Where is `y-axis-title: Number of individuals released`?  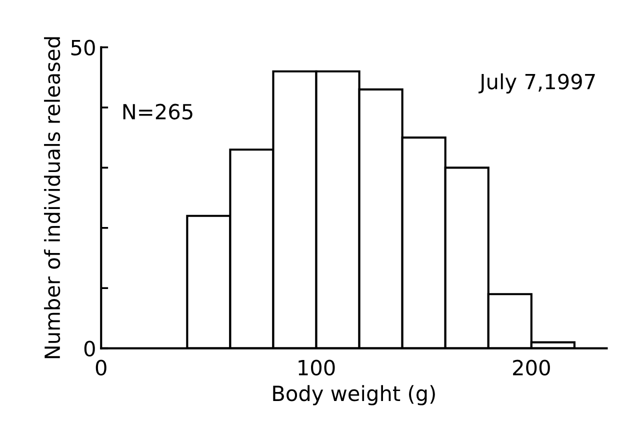 y-axis-title: Number of individuals released is located at coordinates (52, 197).